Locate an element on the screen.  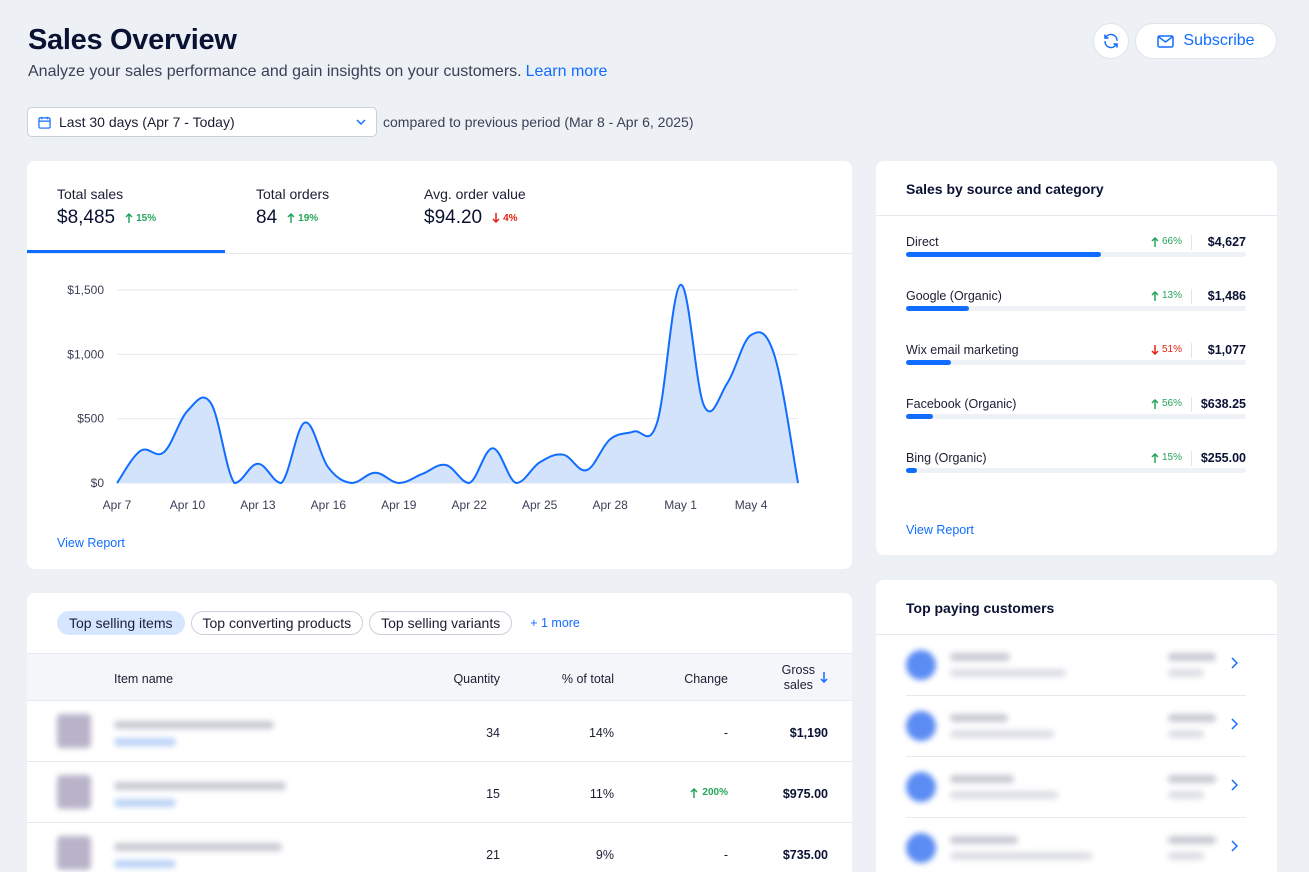
column-sales-label: sales is located at coordinates (798, 685).